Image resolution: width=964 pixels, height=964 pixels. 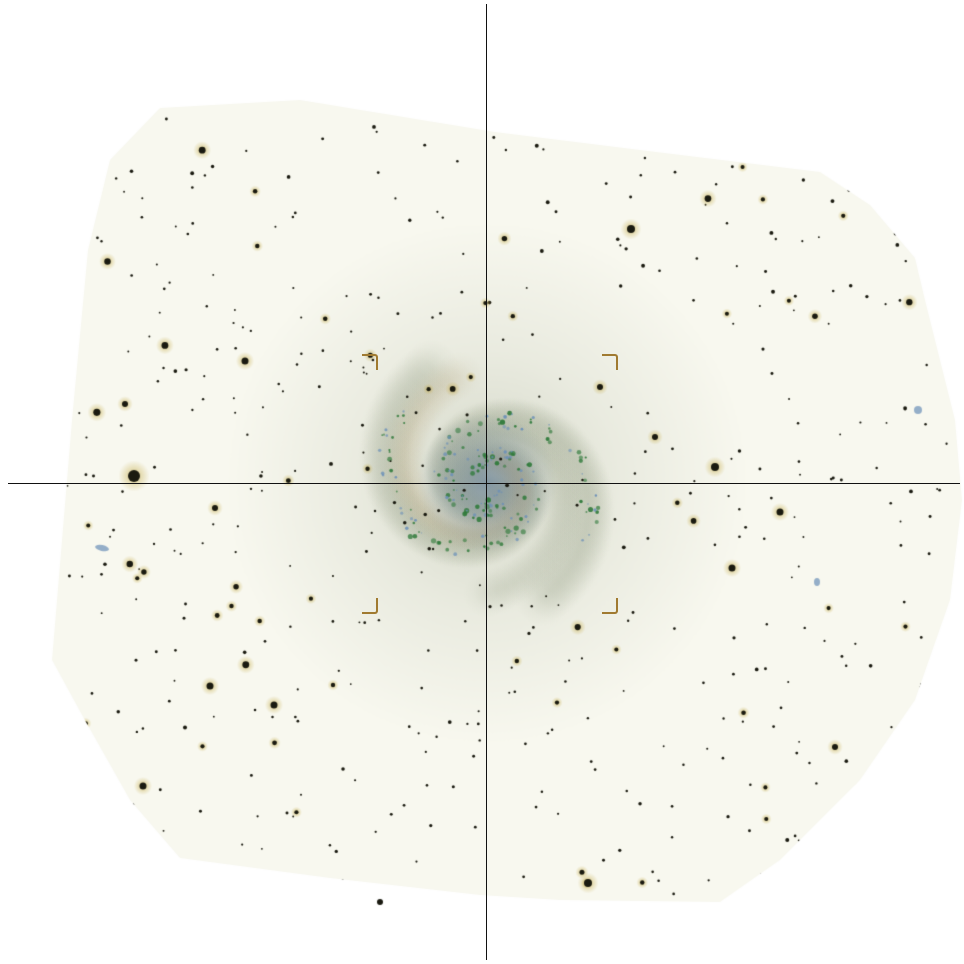 I want to click on selection-bracket-top-right, so click(x=610, y=362).